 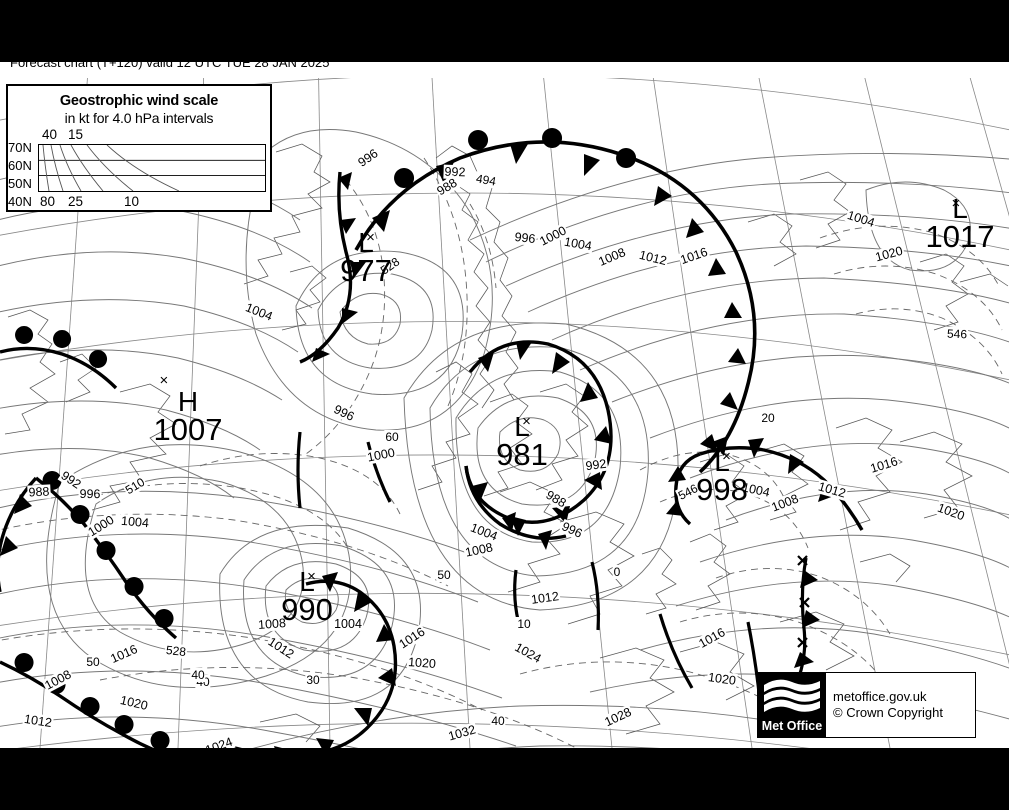 What do you see at coordinates (198, 675) in the screenshot?
I see `wind-tick-label-40-4: 40` at bounding box center [198, 675].